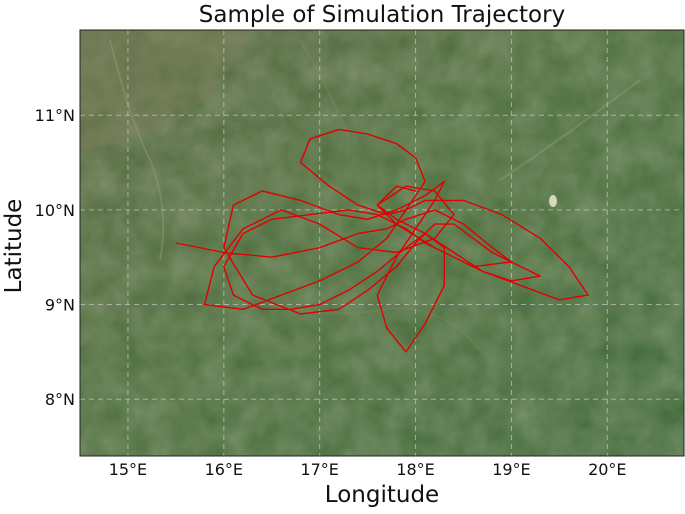  What do you see at coordinates (55, 210) in the screenshot?
I see `y-tick-label: 10°N` at bounding box center [55, 210].